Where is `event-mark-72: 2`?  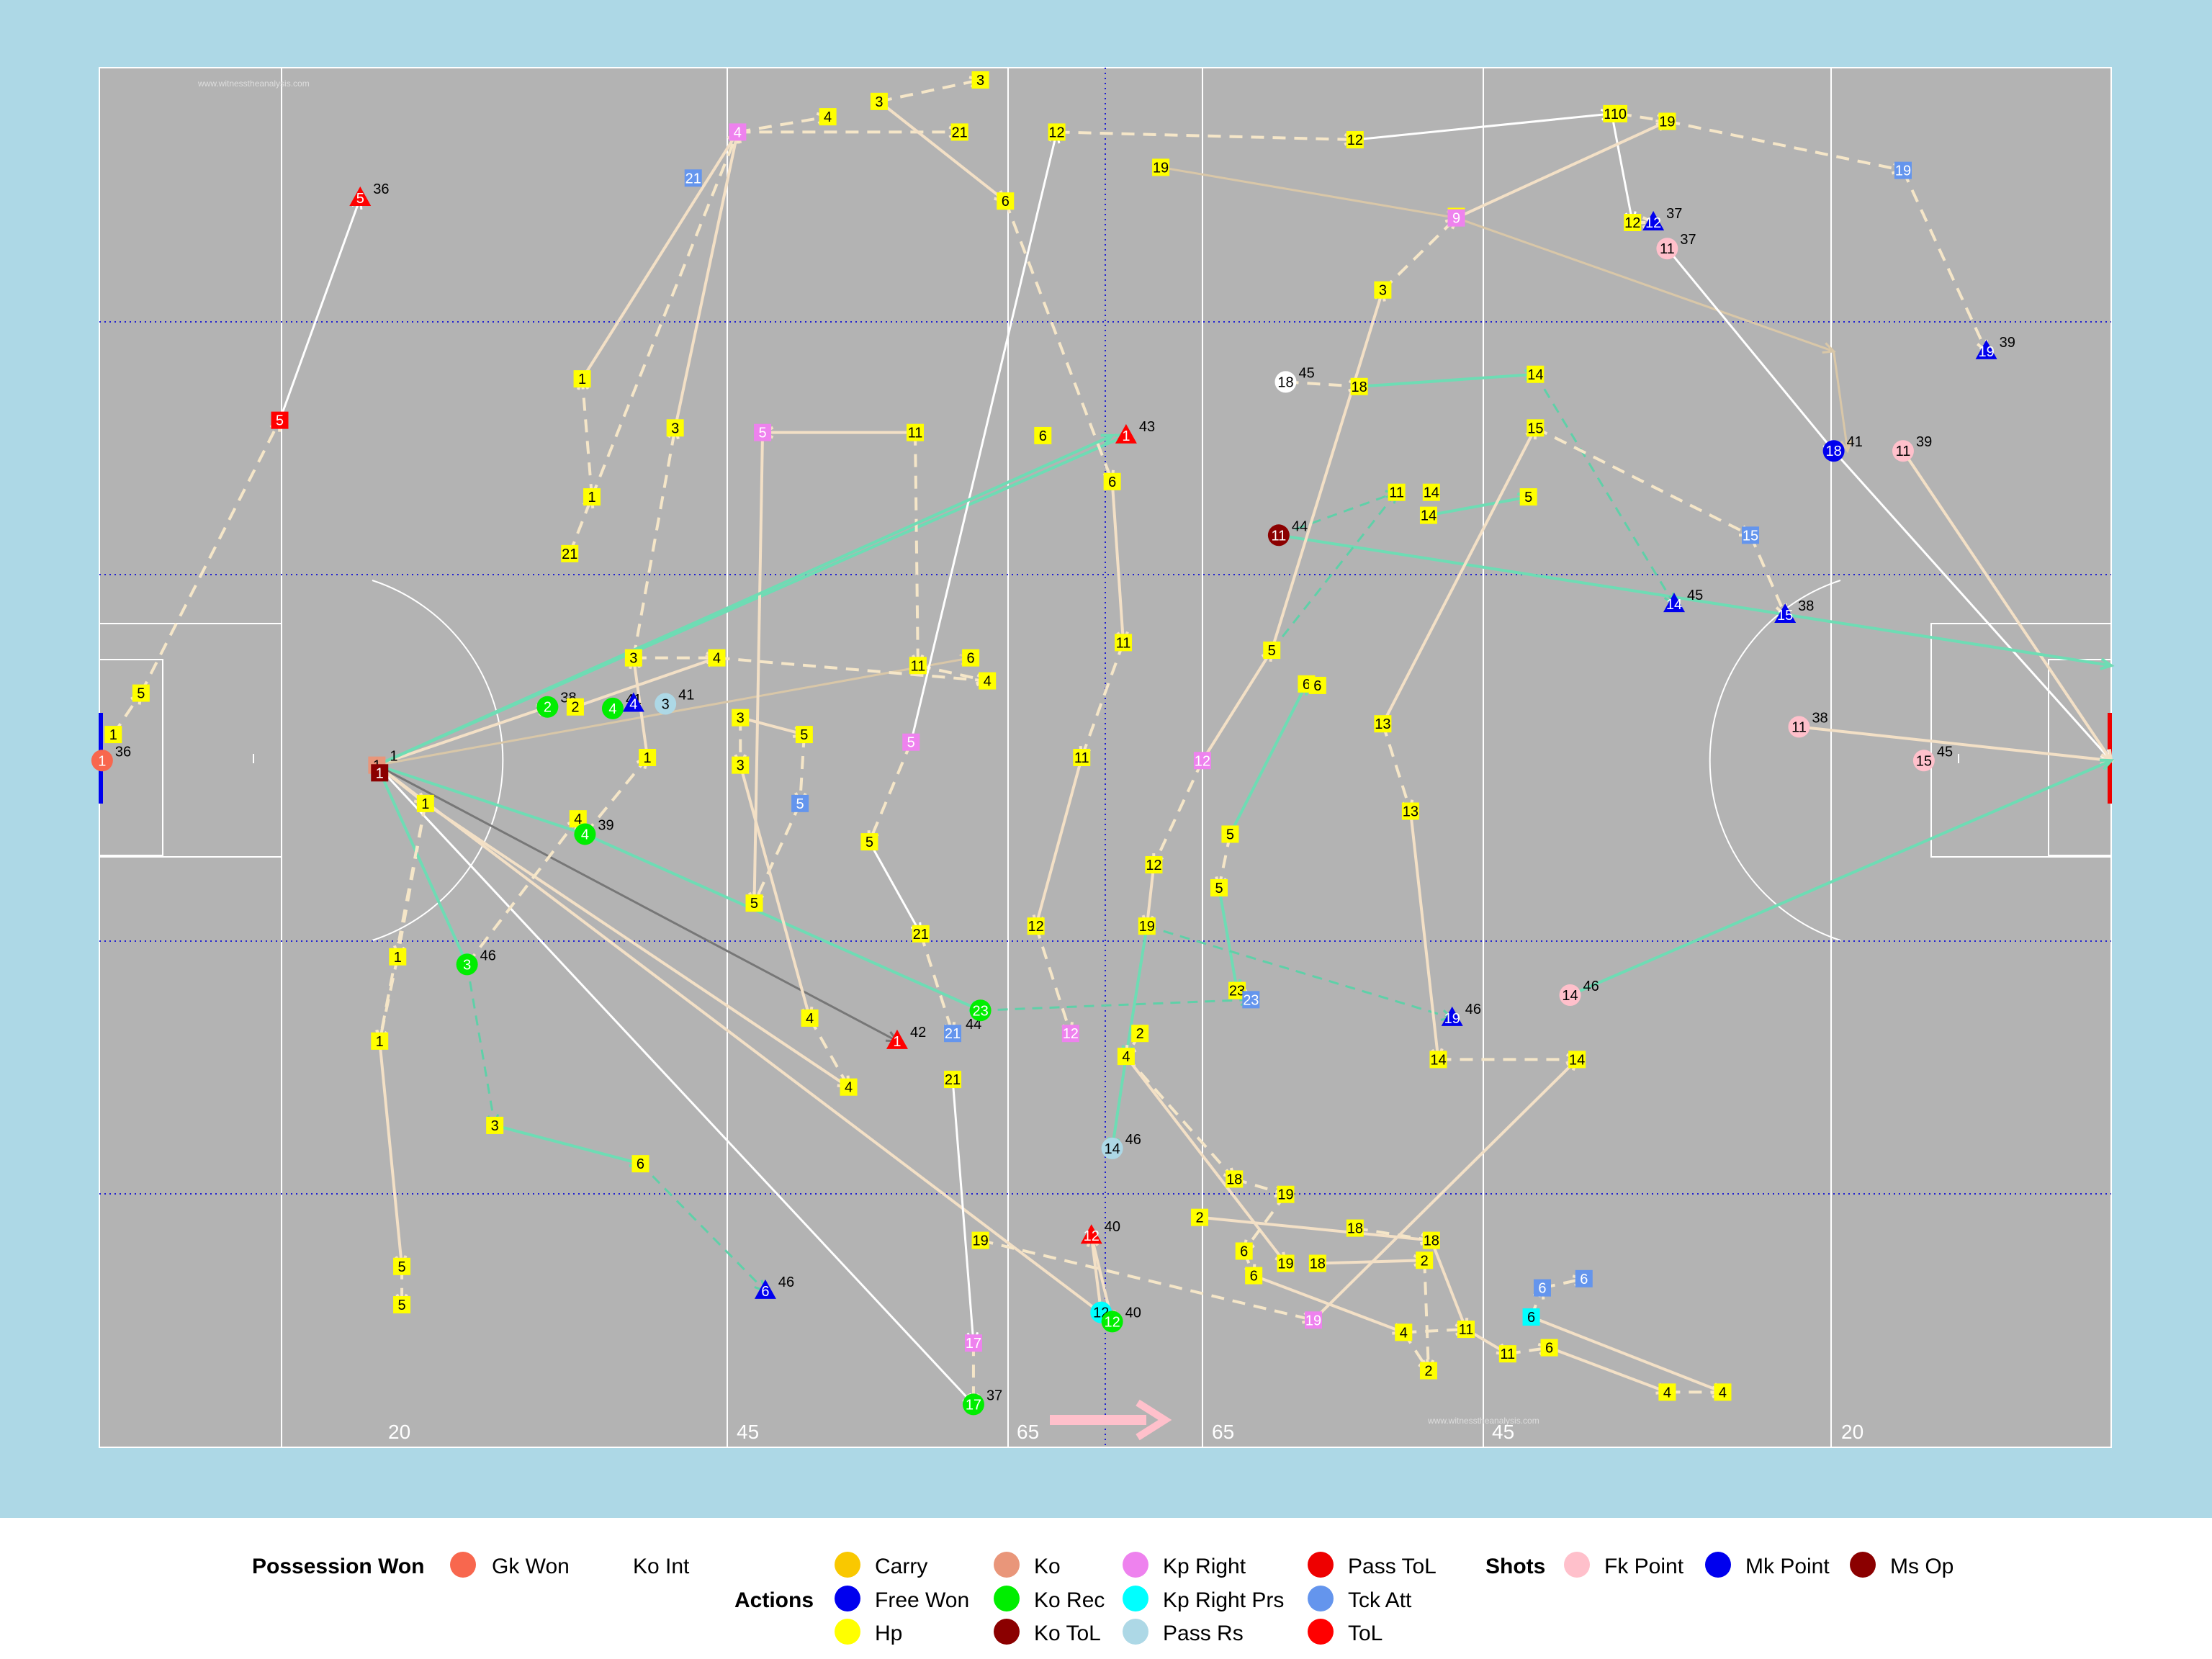
event-mark-72: 2 is located at coordinates (1140, 1034).